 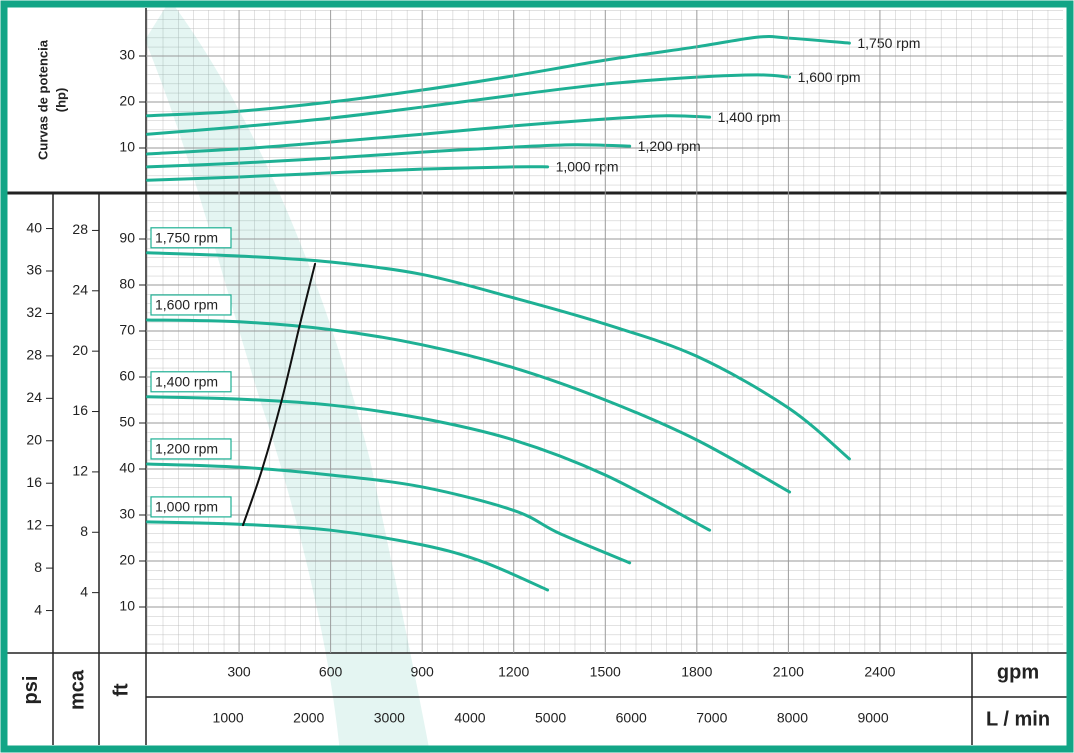 What do you see at coordinates (389, 718) in the screenshot?
I see `x2-tick-label: 3000` at bounding box center [389, 718].